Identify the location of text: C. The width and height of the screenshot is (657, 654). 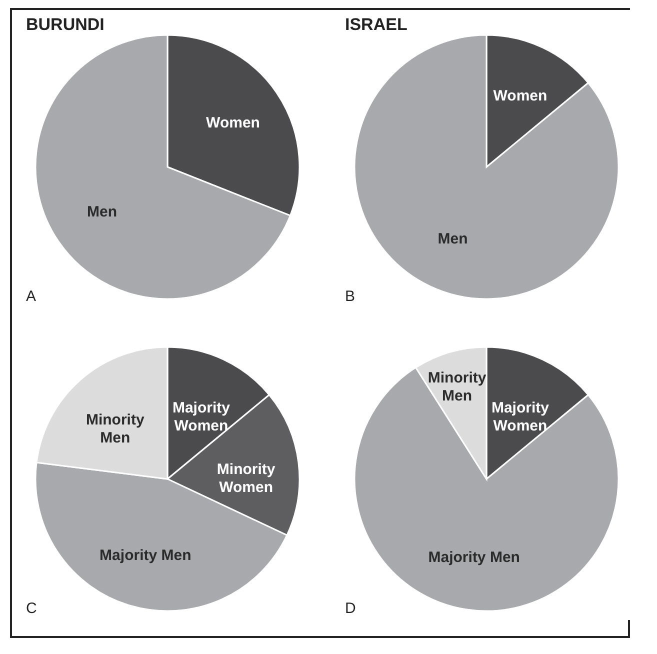
(31, 608).